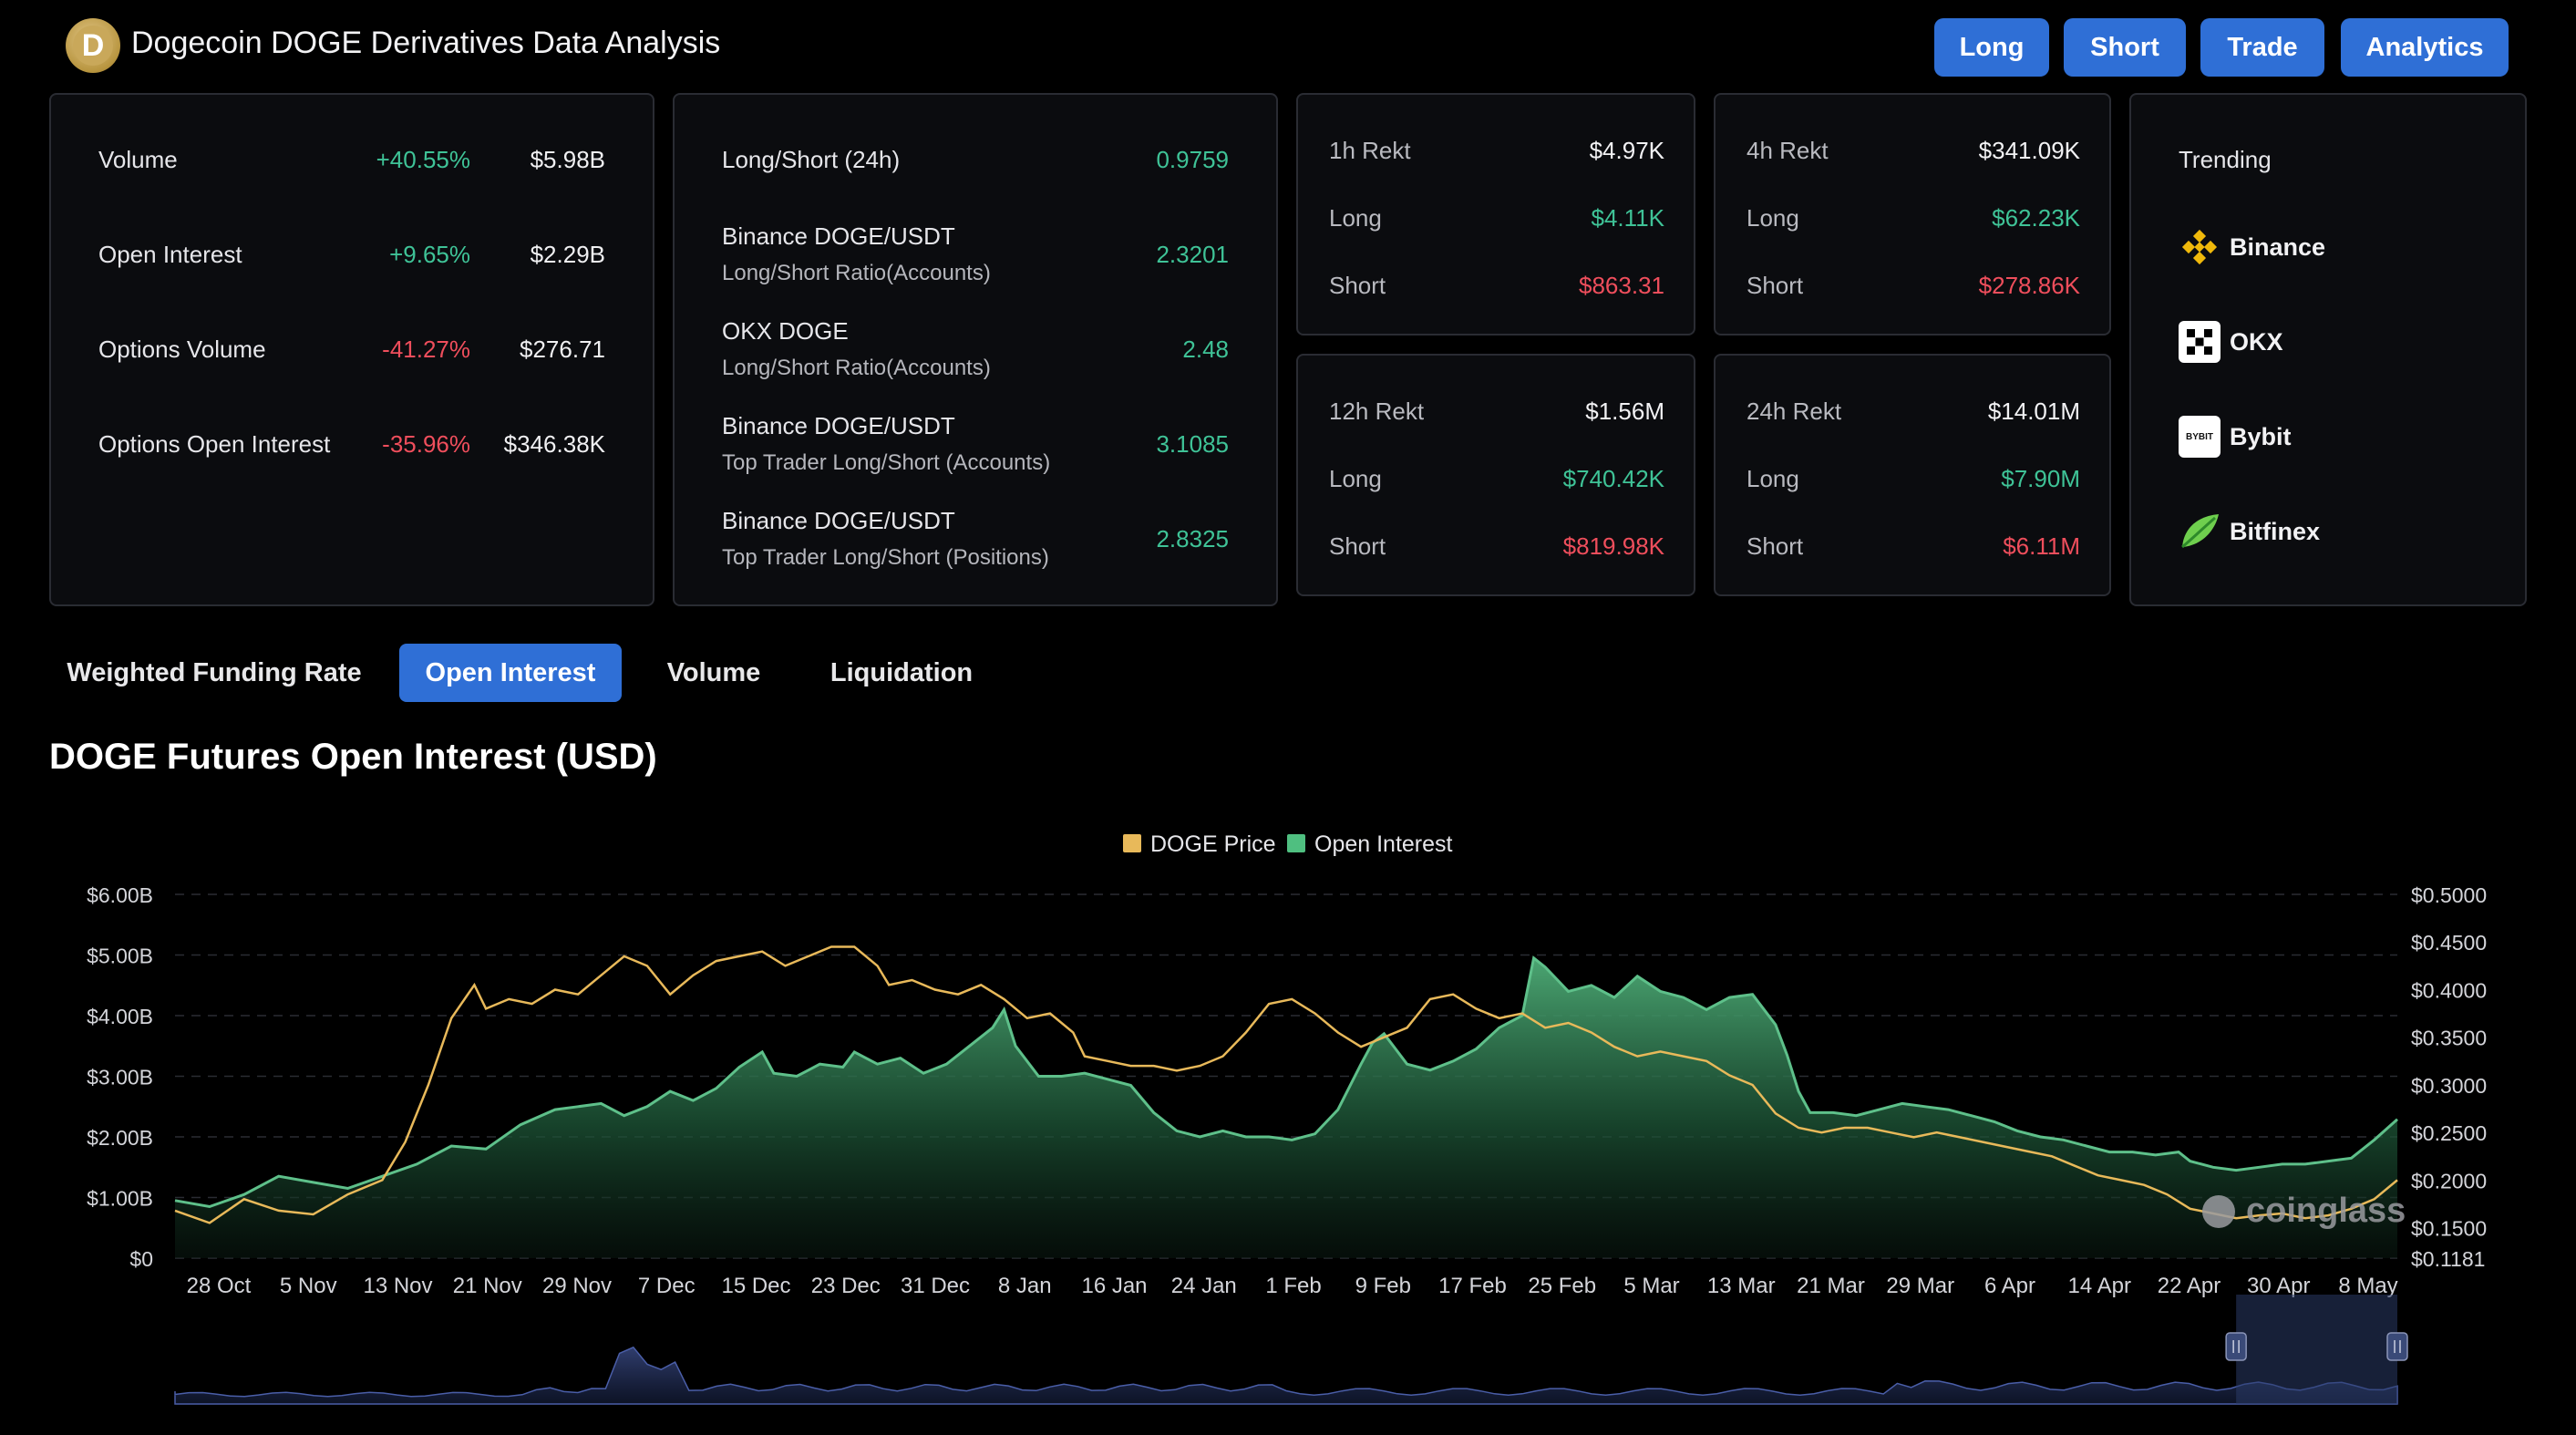  I want to click on rekt-1h-panel: 1h Rekt $4.97K Long $4.11K Short $863.31, so click(1495, 214).